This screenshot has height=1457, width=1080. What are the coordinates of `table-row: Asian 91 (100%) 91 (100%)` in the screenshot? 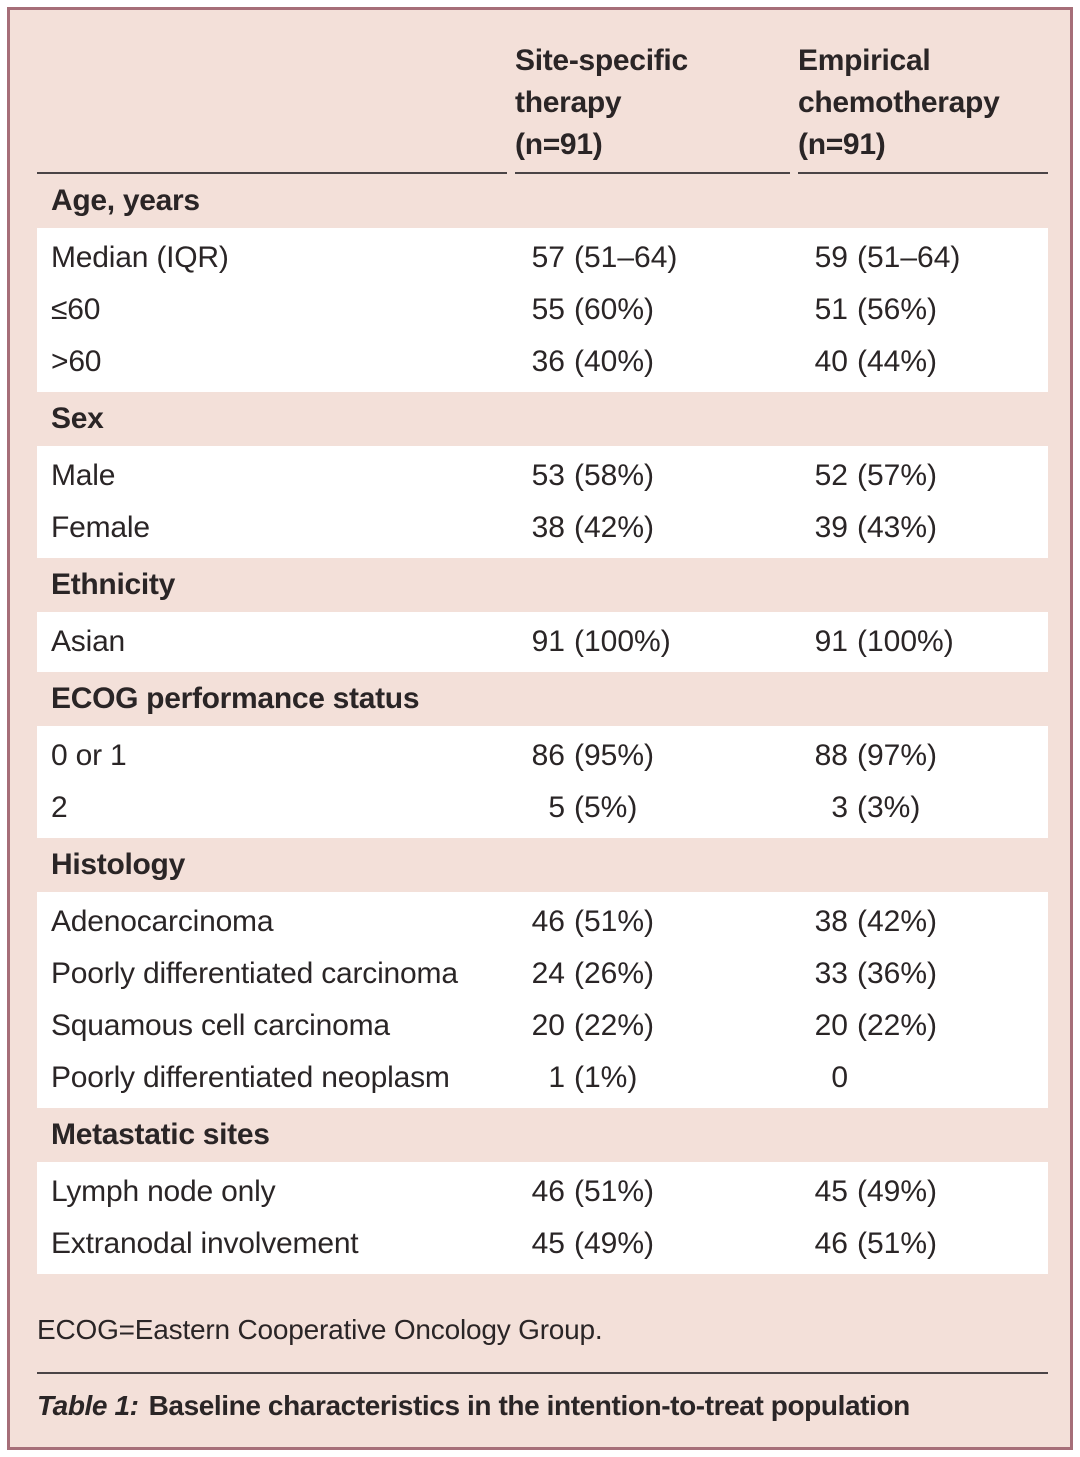 It's located at (542, 642).